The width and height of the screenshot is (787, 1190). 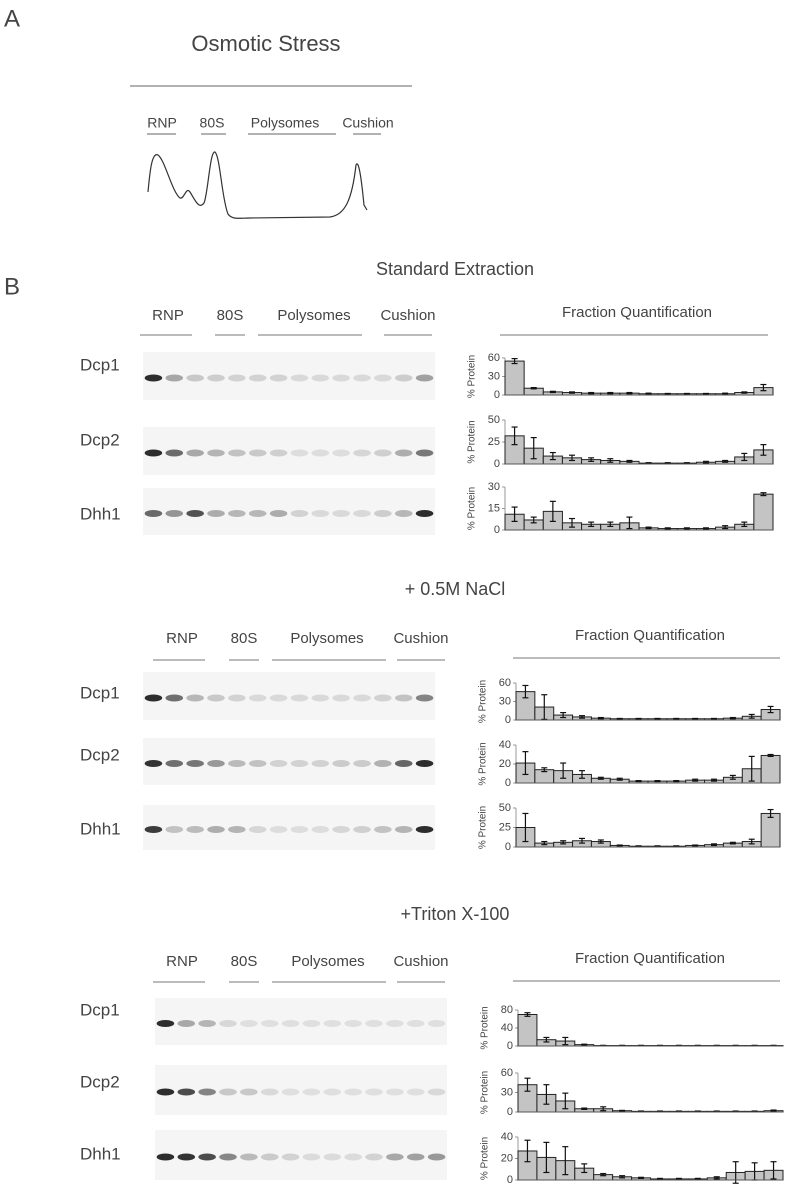 What do you see at coordinates (505, 827) in the screenshot?
I see `y-tick-label: 25` at bounding box center [505, 827].